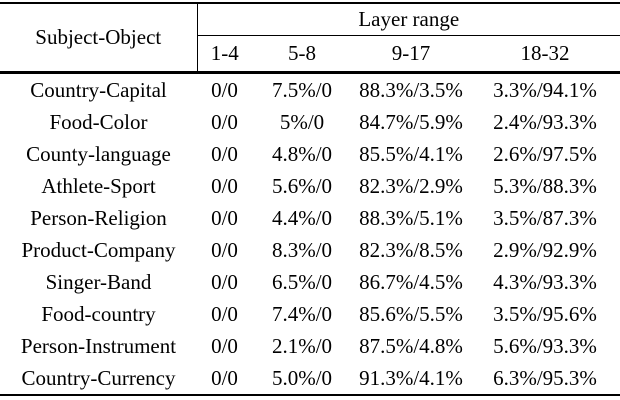 This screenshot has height=400, width=620. I want to click on cell-layers-9-17: 85.5%/4.1%, so click(411, 153).